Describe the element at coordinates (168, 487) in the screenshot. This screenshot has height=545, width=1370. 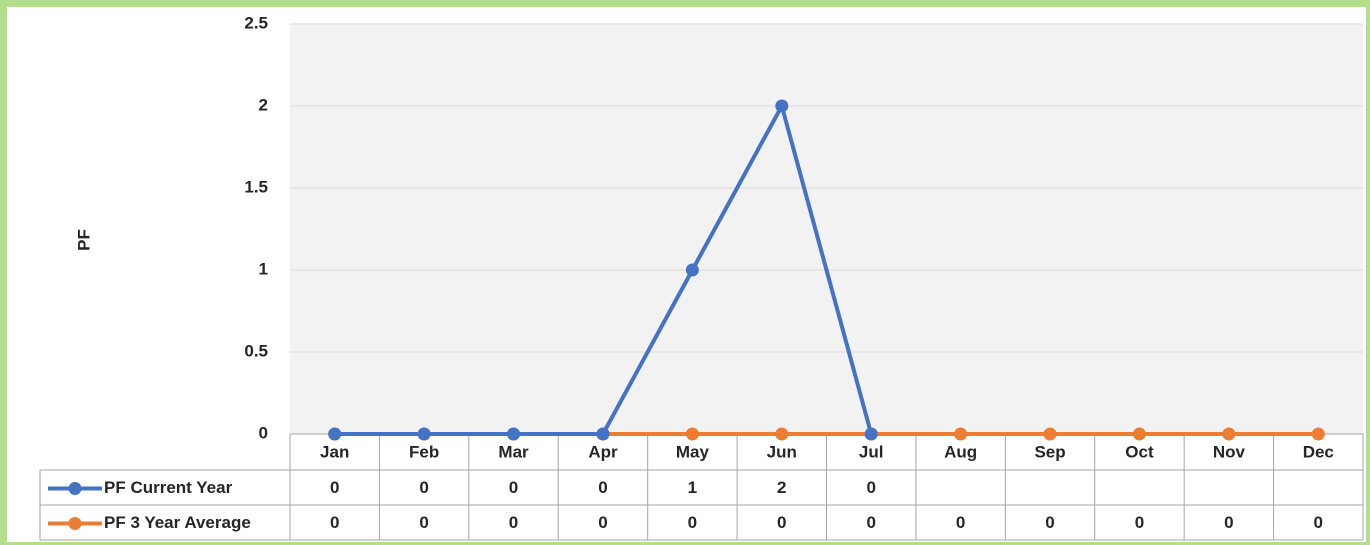
I see `legend-label: PF Current Year` at that location.